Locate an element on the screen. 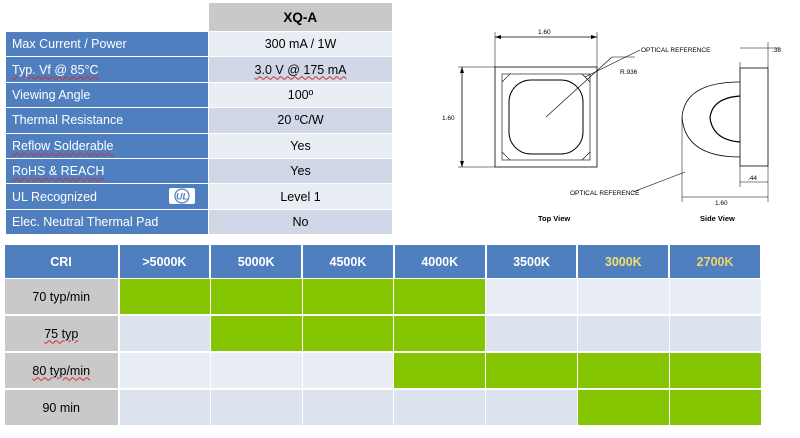 The width and height of the screenshot is (800, 438). spec-value-typ-vf-text: 3.0 V @ 175 mA is located at coordinates (300, 69).